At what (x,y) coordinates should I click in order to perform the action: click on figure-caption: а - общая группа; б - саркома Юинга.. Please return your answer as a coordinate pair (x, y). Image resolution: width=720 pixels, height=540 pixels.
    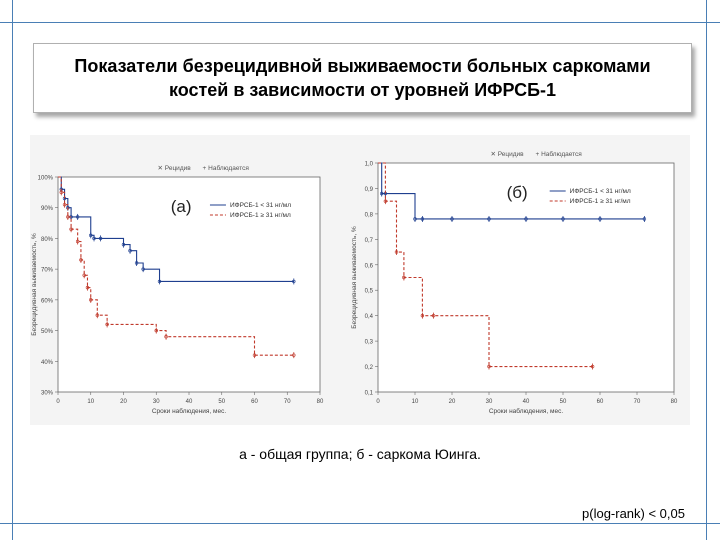
    Looking at the image, I should click on (360, 454).